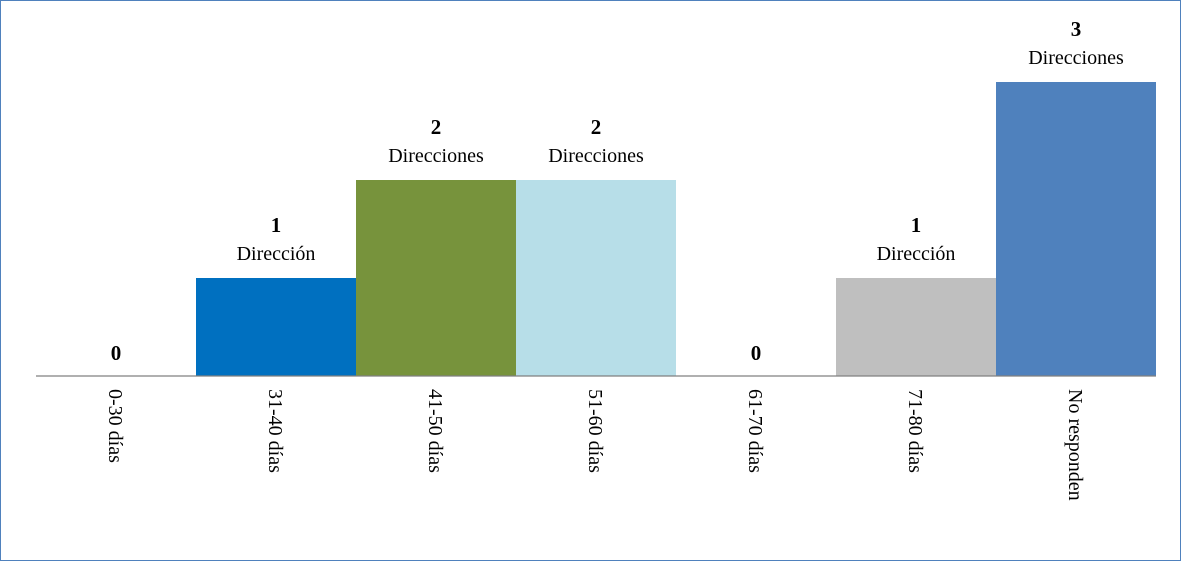  What do you see at coordinates (1076, 29) in the screenshot?
I see `data-label-value-6: 3` at bounding box center [1076, 29].